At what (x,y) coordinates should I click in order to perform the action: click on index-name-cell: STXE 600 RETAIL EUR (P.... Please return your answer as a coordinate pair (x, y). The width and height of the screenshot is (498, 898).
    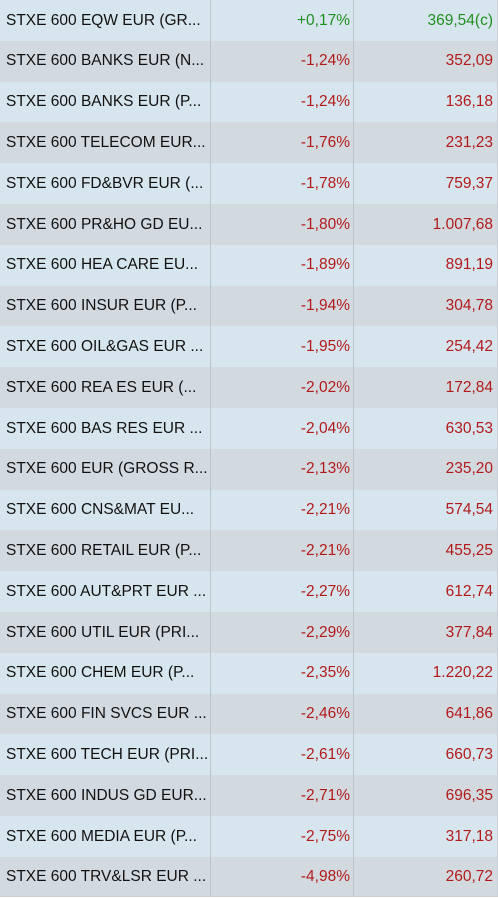
    Looking at the image, I should click on (105, 551).